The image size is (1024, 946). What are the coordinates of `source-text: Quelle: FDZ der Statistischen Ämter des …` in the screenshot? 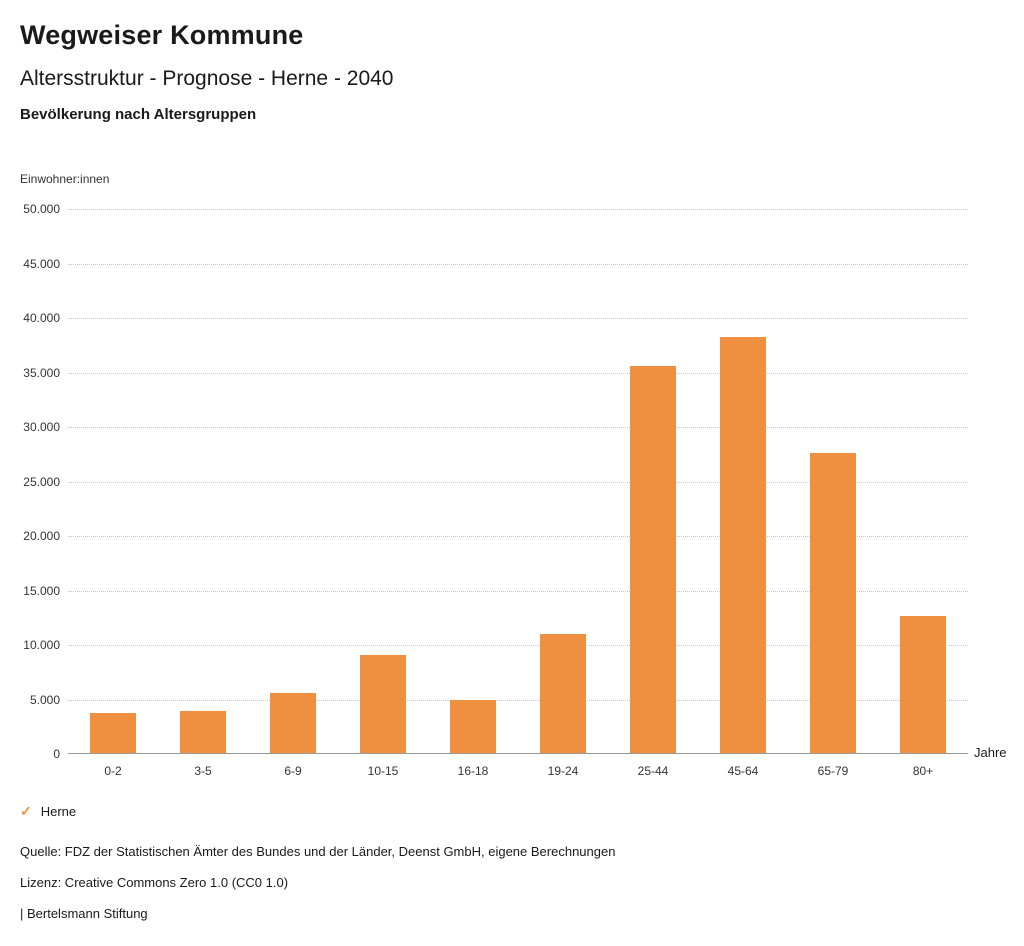 It's located at (318, 851).